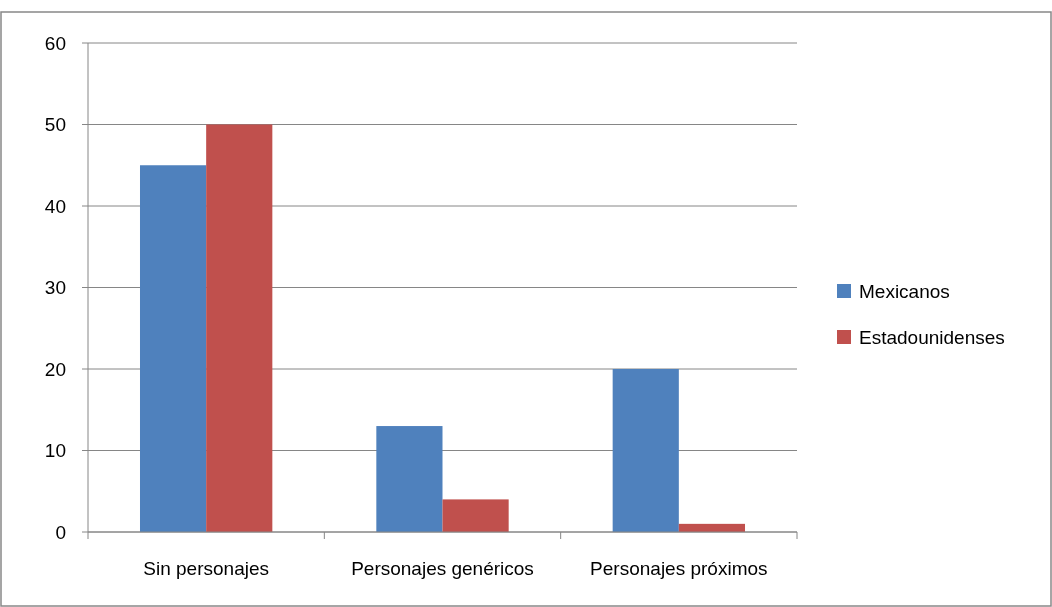  What do you see at coordinates (55, 206) in the screenshot?
I see `y-tick-label: 40` at bounding box center [55, 206].